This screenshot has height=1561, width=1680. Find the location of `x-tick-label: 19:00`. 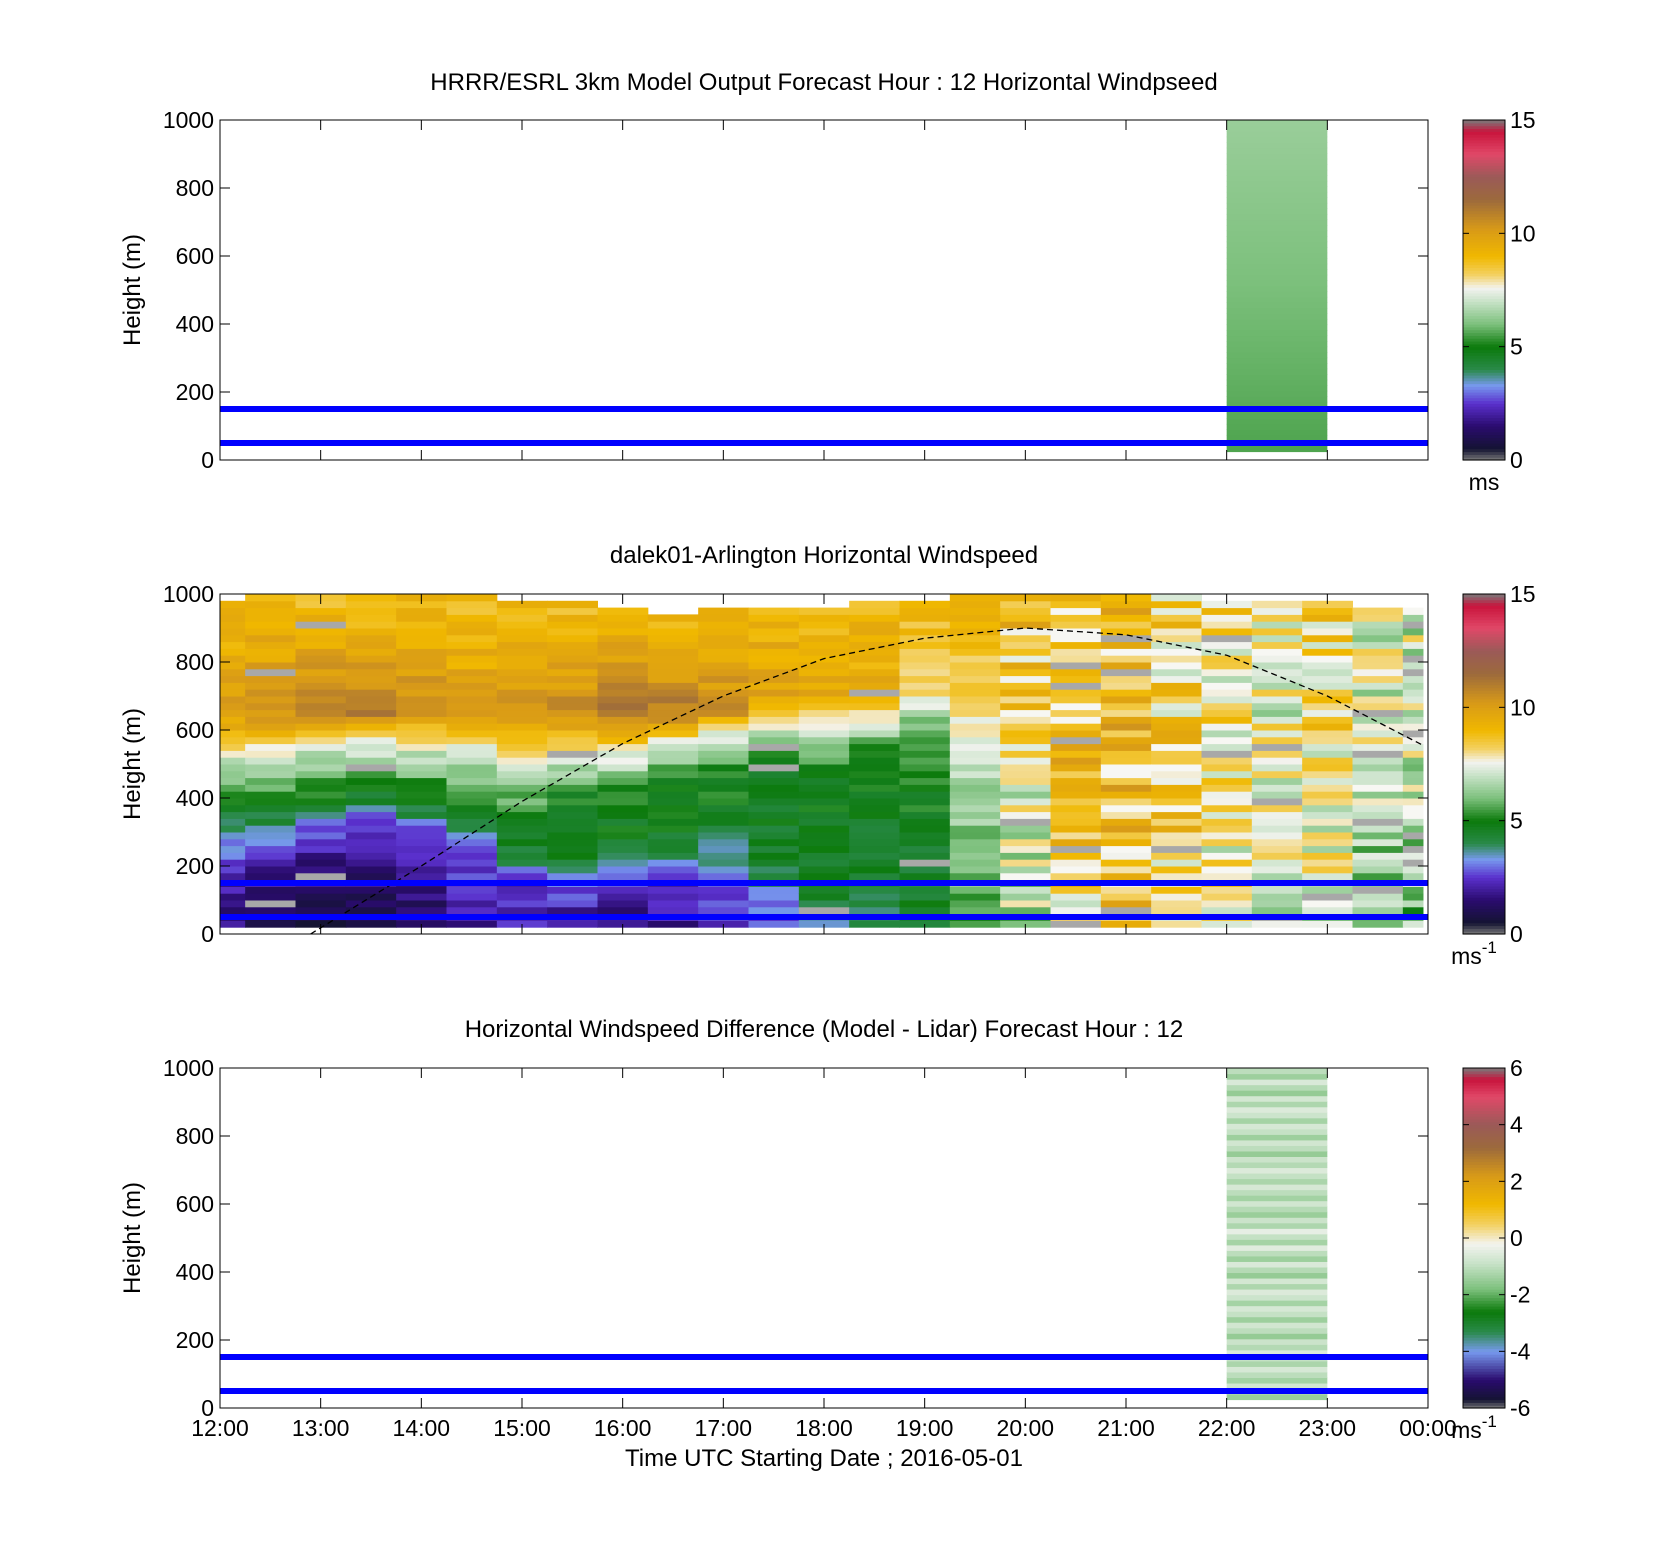

x-tick-label: 19:00 is located at coordinates (925, 1428).